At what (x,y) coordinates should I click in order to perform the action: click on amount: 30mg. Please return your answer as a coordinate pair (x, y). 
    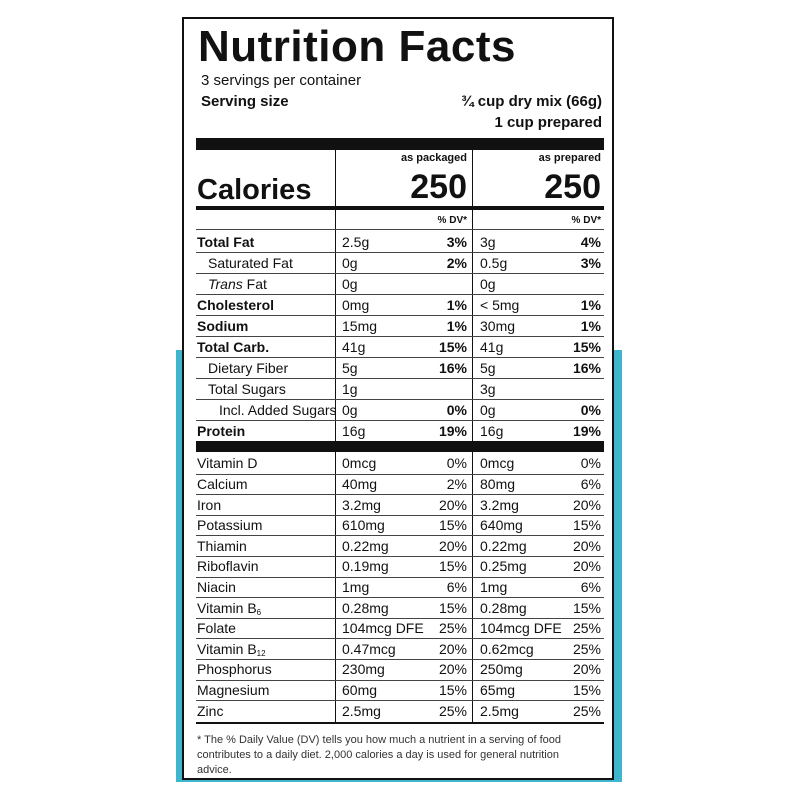
    Looking at the image, I should click on (498, 325).